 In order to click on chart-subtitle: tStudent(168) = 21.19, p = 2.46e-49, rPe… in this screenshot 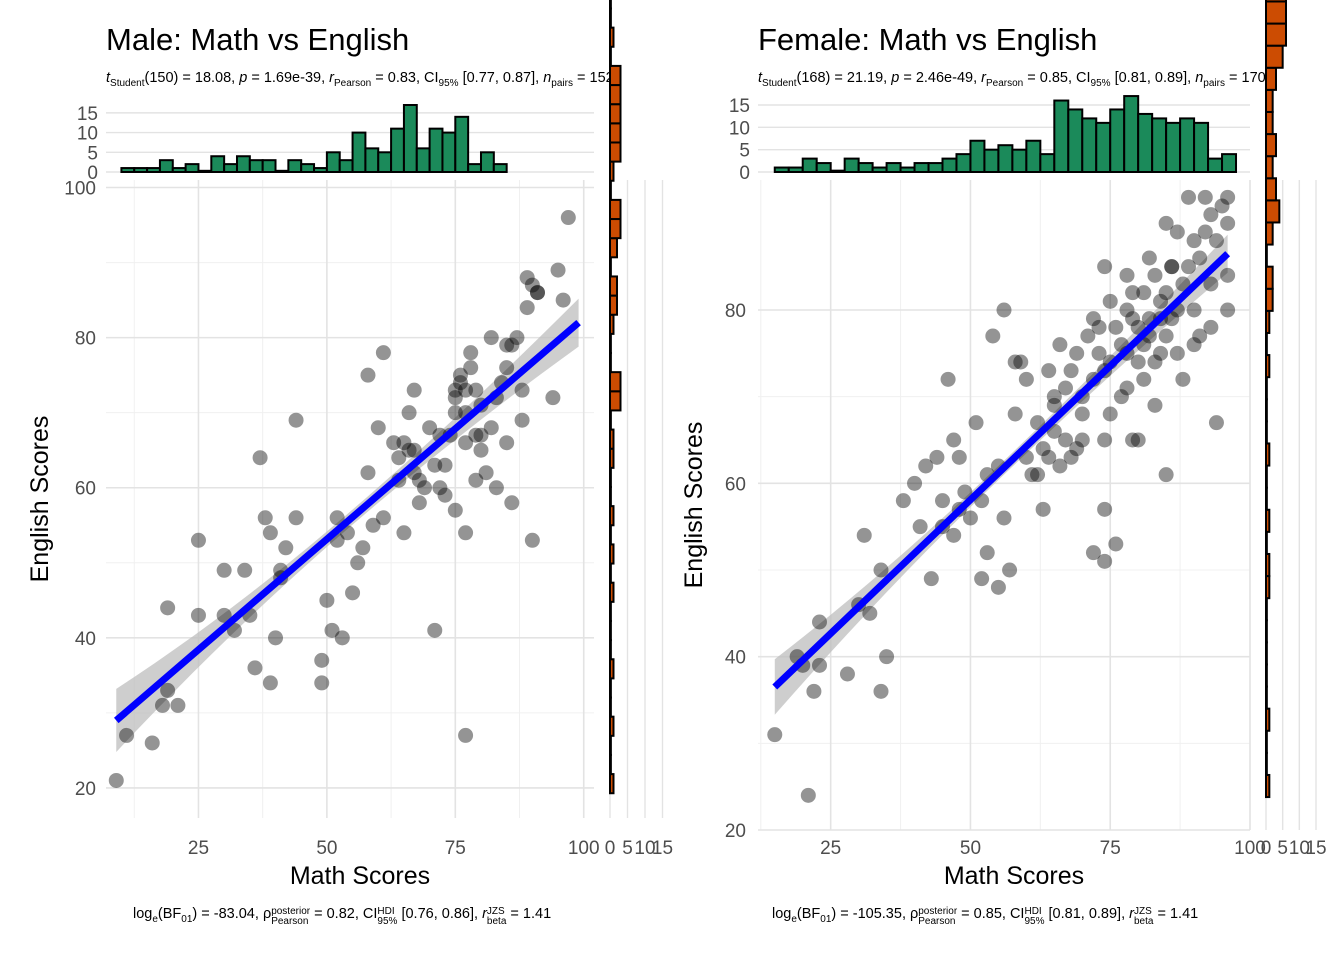, I will do `click(1012, 79)`.